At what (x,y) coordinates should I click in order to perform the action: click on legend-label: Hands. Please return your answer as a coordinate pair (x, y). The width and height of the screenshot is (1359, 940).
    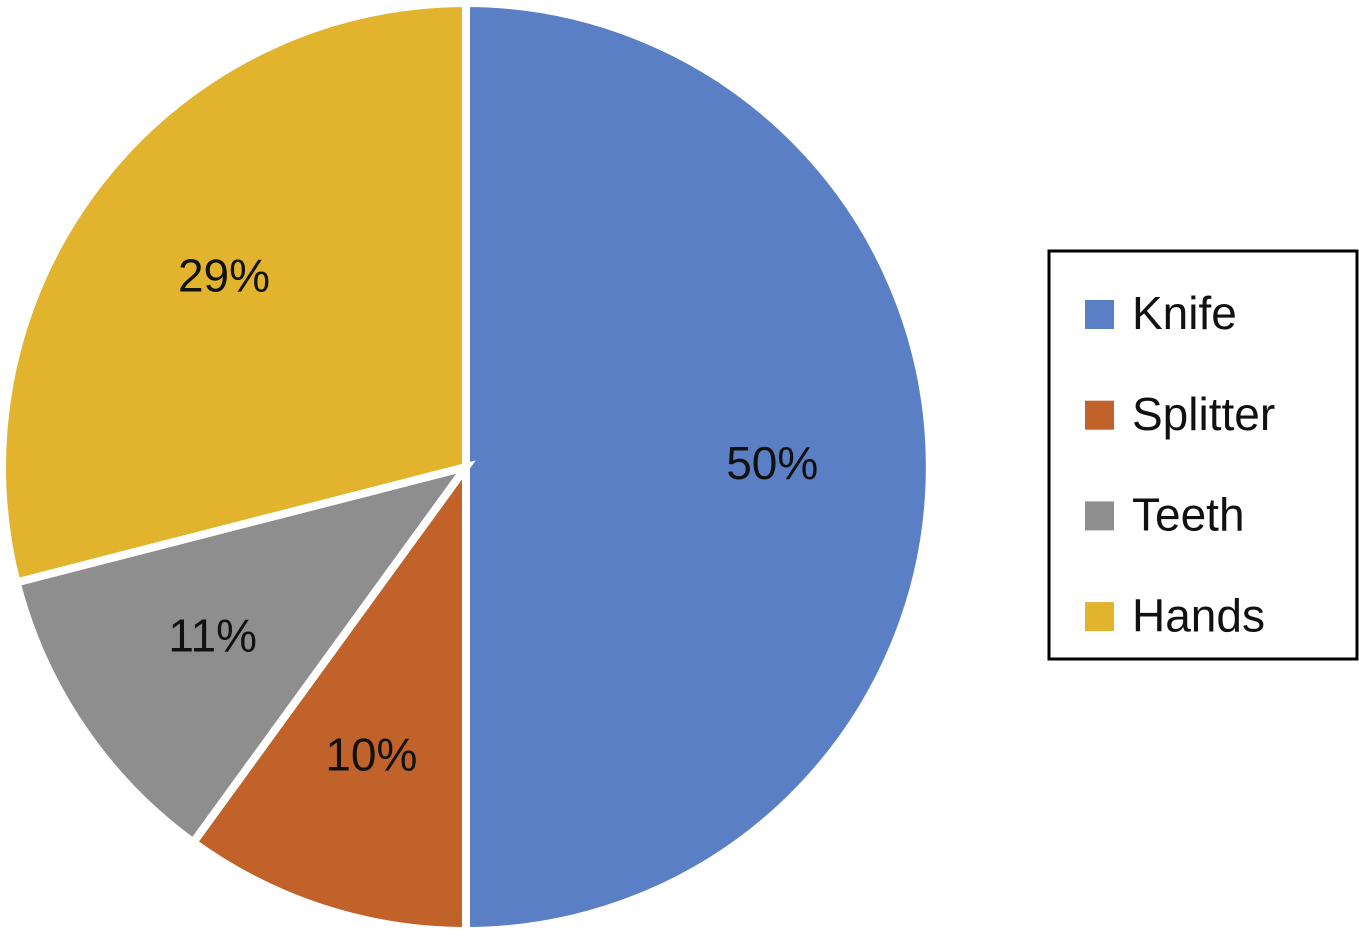
    Looking at the image, I should click on (1198, 615).